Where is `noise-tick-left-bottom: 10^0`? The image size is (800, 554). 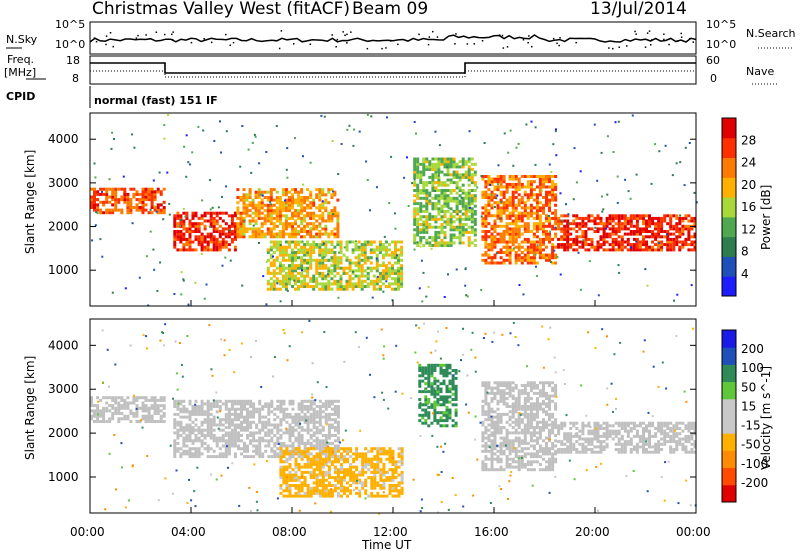 noise-tick-left-bottom: 10^0 is located at coordinates (70, 44).